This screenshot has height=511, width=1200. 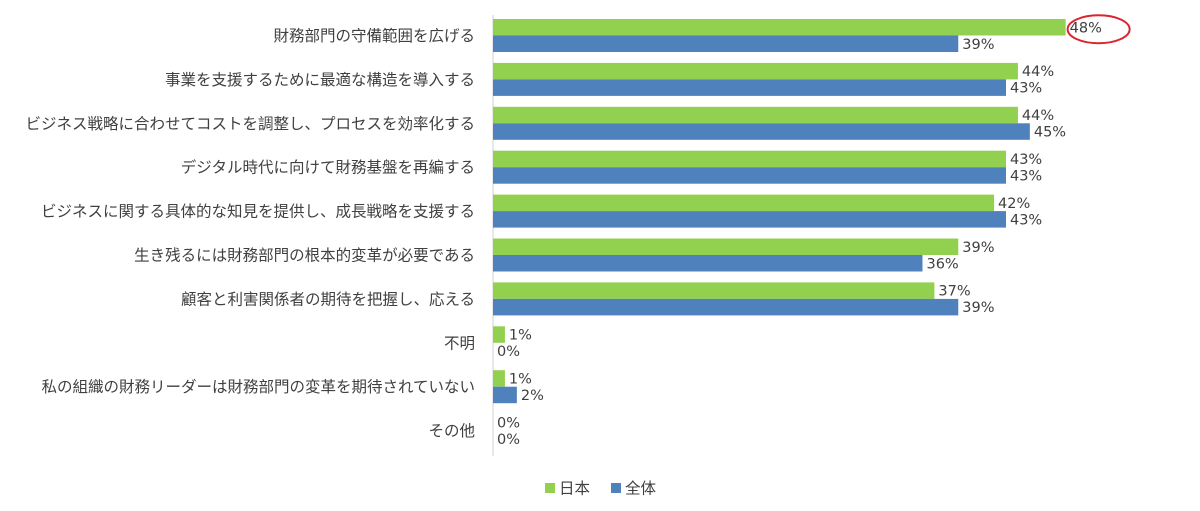 What do you see at coordinates (574, 489) in the screenshot?
I see `legend-label: 日本` at bounding box center [574, 489].